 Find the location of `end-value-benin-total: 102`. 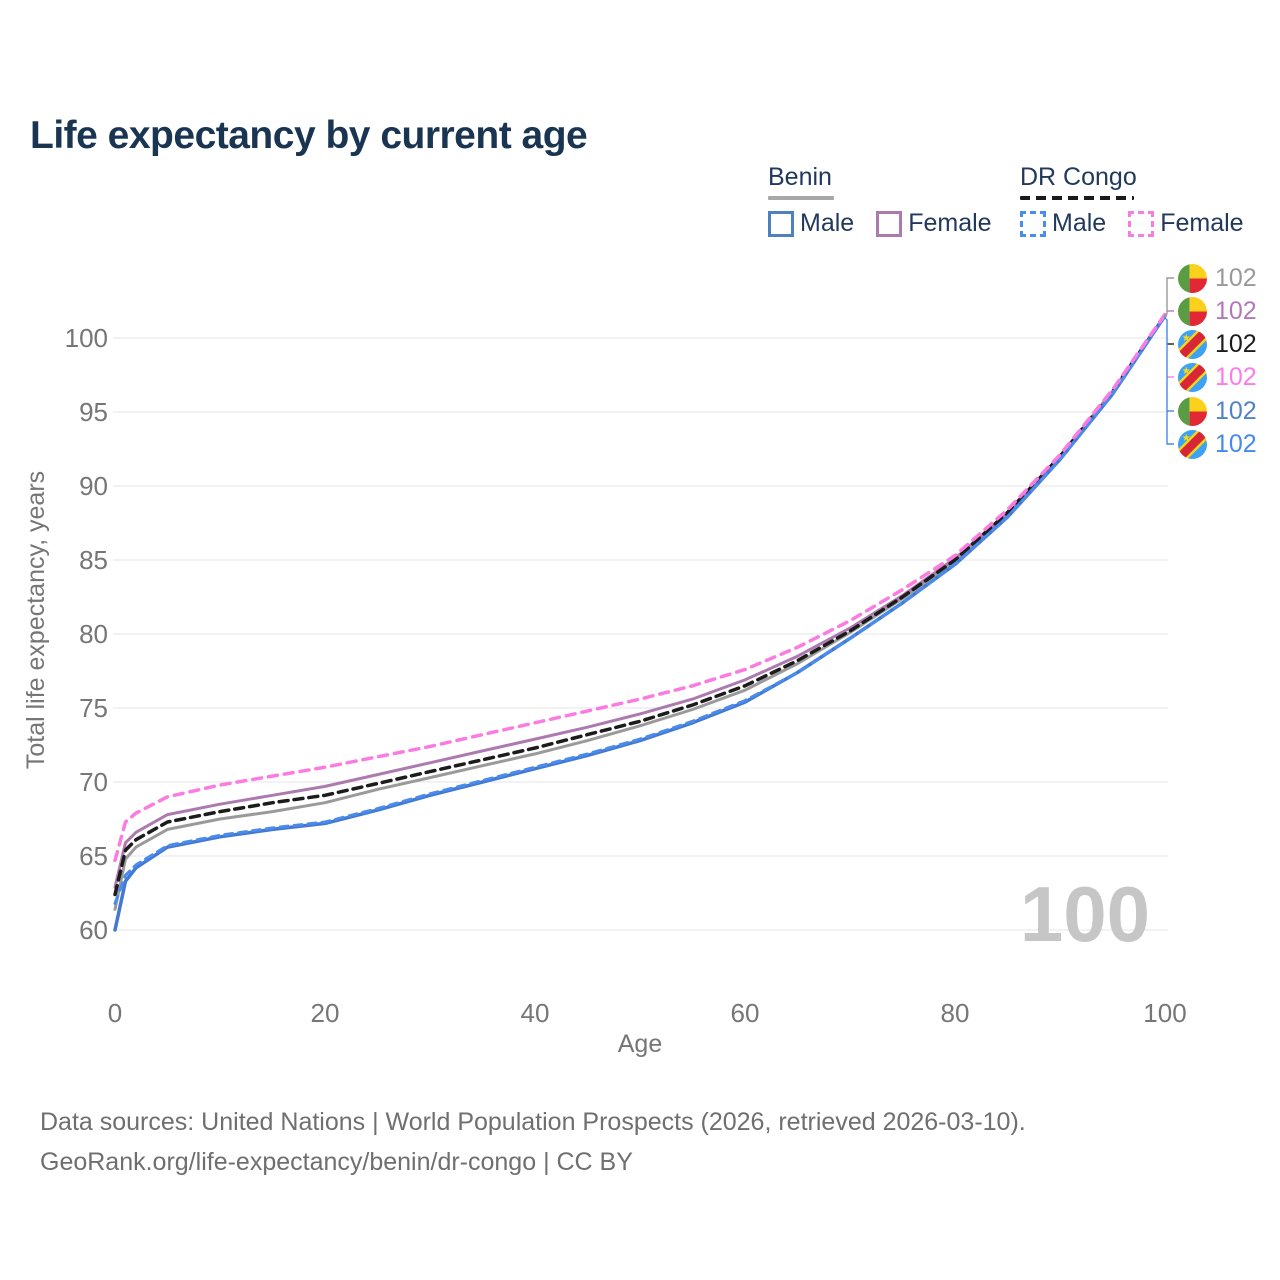

end-value-benin-total: 102 is located at coordinates (1236, 277).